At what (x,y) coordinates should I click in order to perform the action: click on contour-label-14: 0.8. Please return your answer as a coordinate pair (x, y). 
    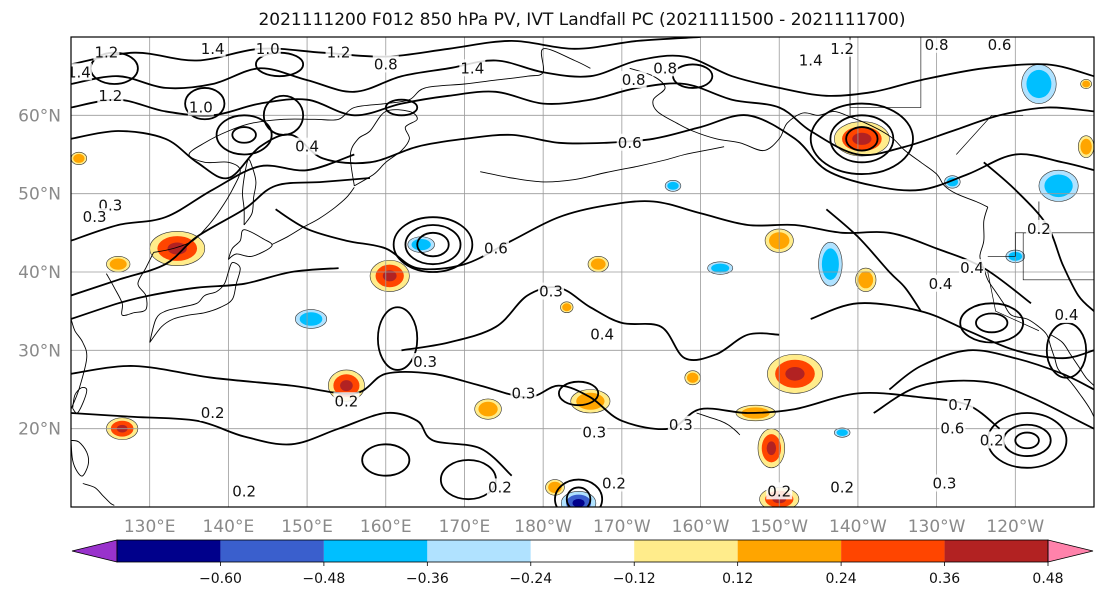
    Looking at the image, I should click on (634, 80).